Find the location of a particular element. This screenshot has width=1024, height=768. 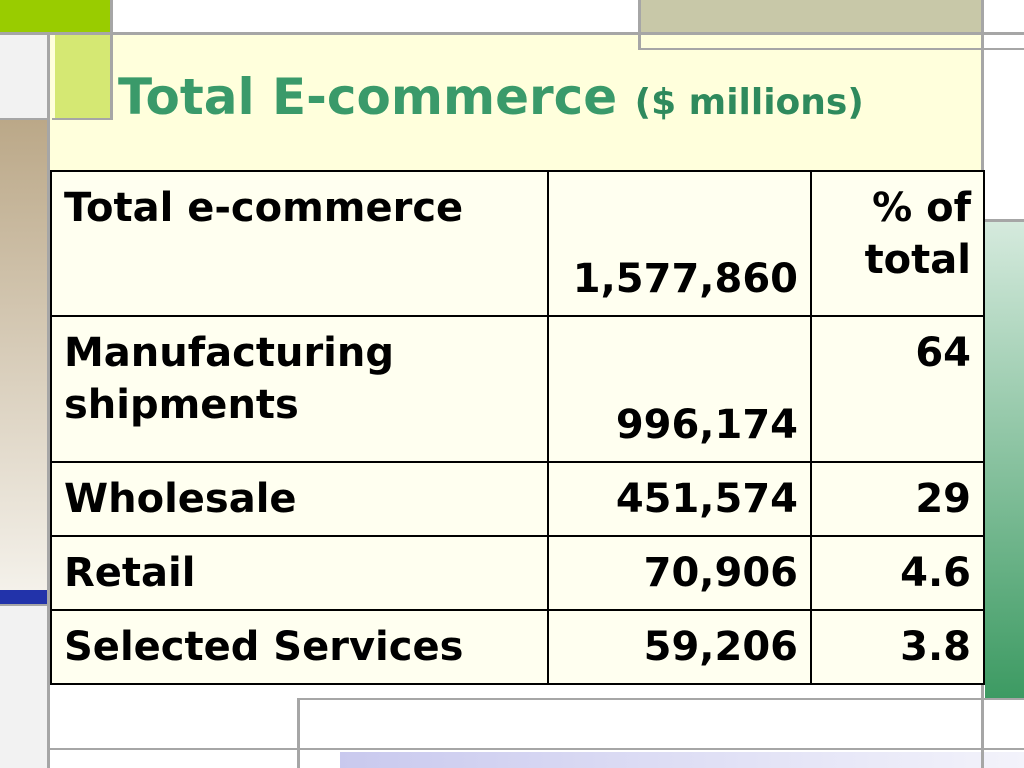

title-main: Total E-commerce is located at coordinates (368, 97).